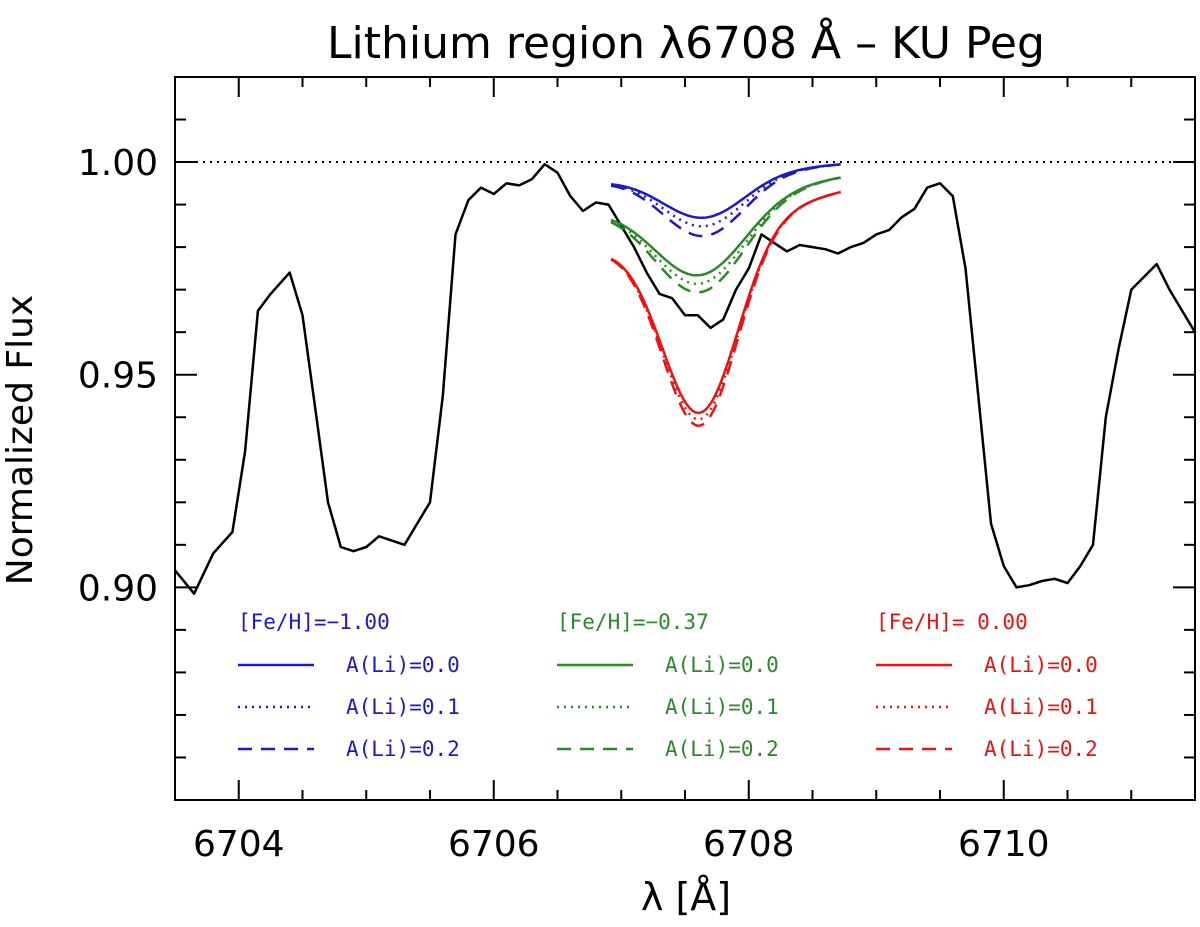 This screenshot has width=1200, height=927. I want to click on model-line-1-solid, so click(725, 226).